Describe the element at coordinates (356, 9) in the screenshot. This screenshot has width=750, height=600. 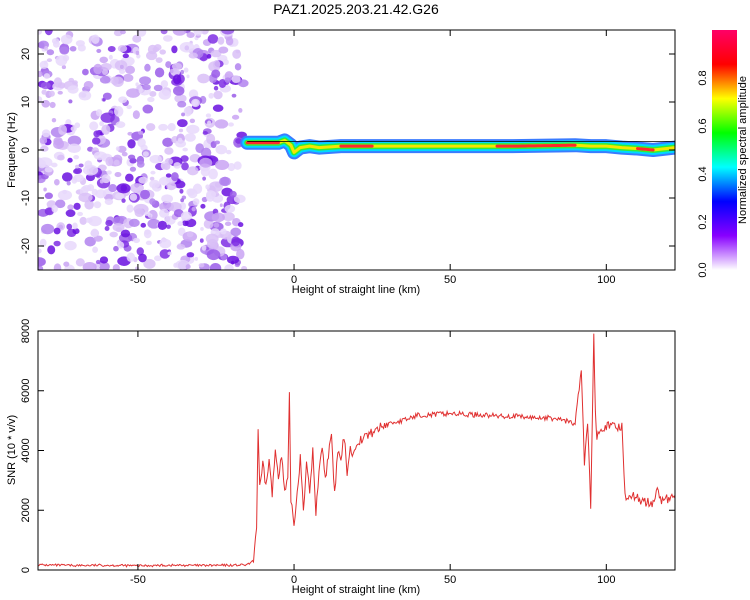
I see `chart-title: PAZ1.2025.203.21.42.G26` at that location.